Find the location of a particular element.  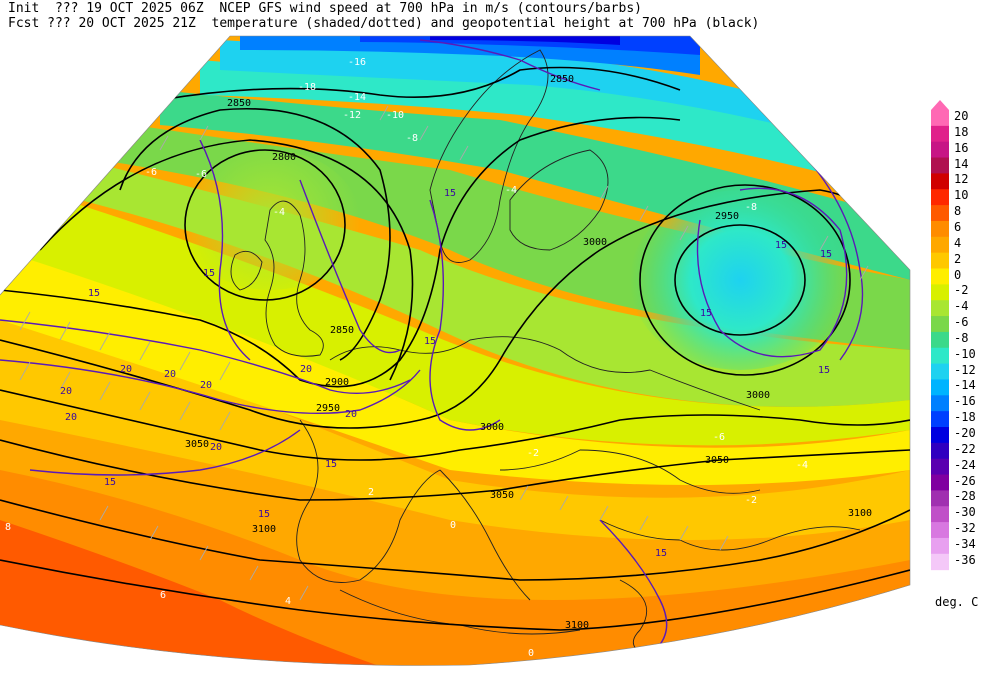

colorbar-tick-label: -6 is located at coordinates (961, 322).